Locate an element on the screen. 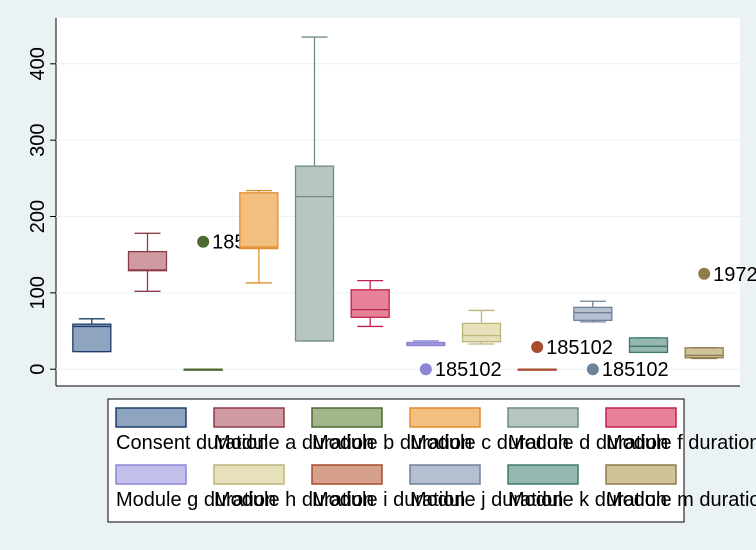 This screenshot has height=550, width=756. legend-item: Consent duration is located at coordinates (191, 430).